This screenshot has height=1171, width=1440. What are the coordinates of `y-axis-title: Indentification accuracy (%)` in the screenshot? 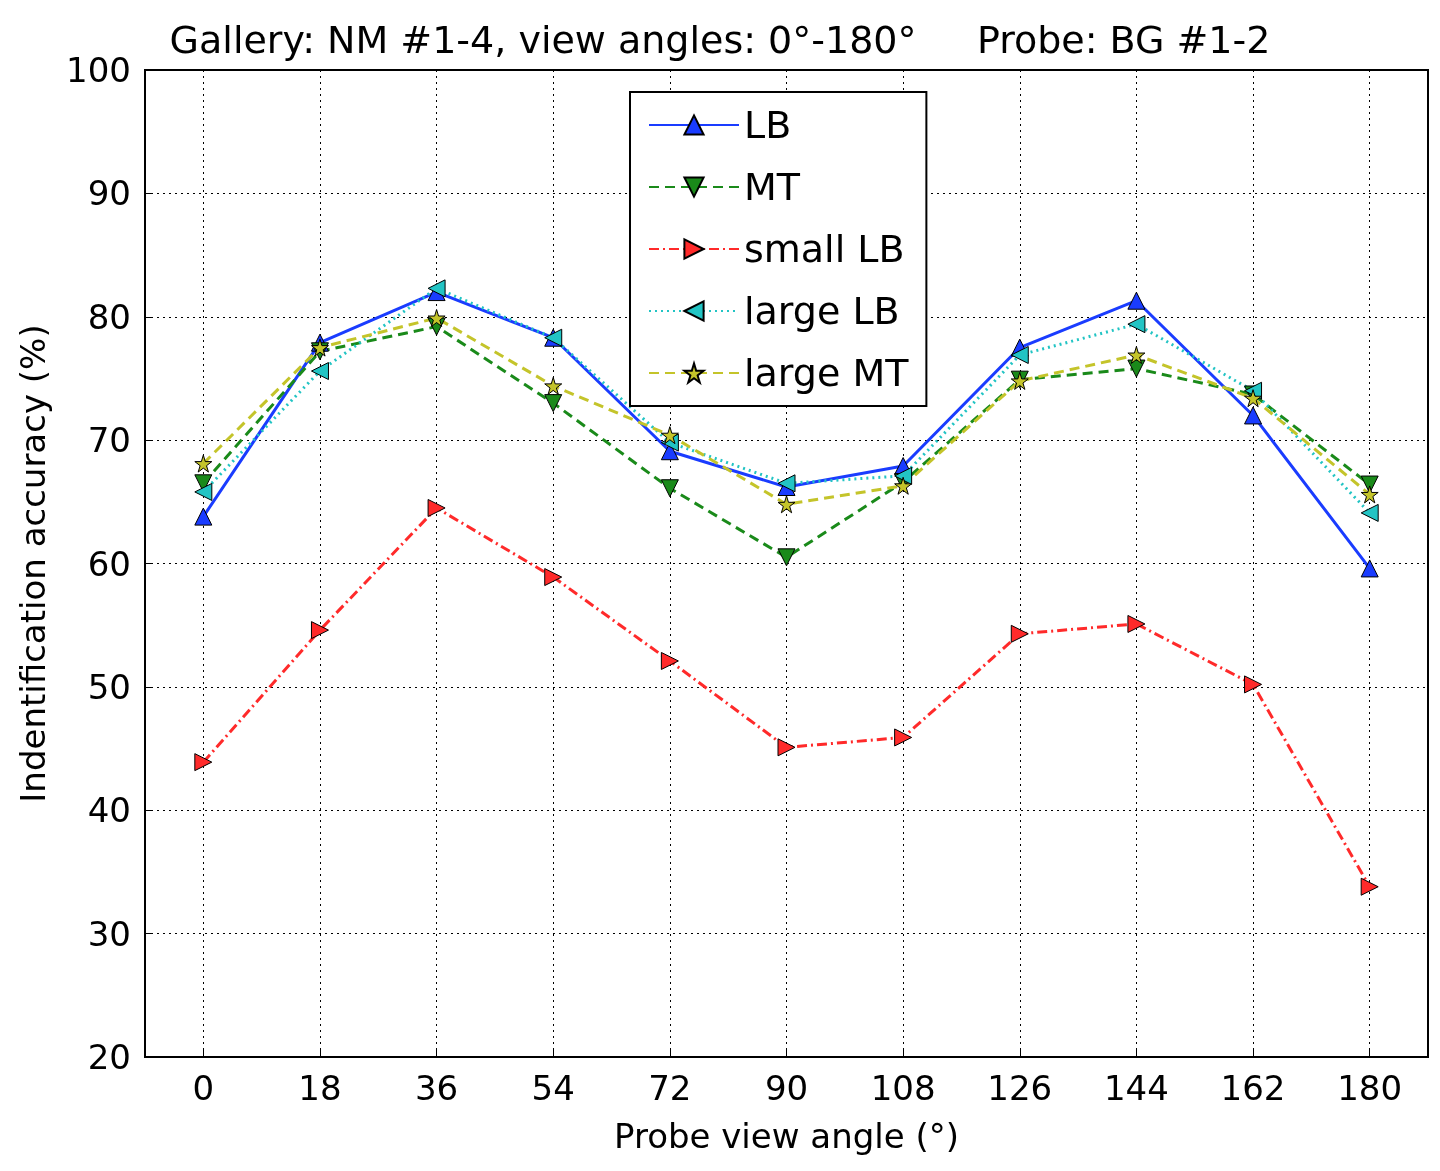 It's located at (33, 563).